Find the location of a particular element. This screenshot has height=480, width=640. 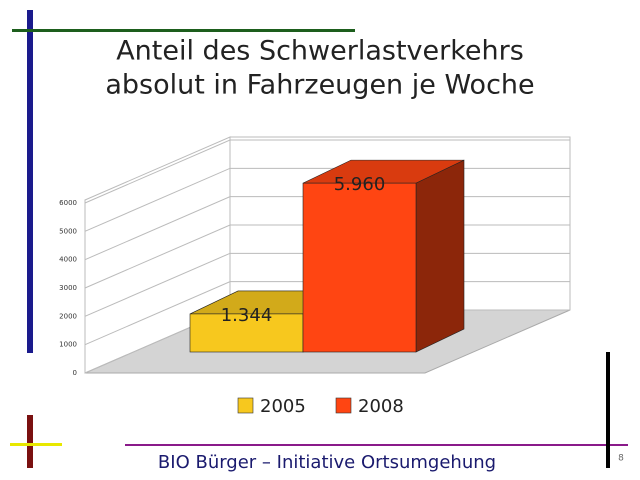

footer: BIO Bürger – Initiative Ortsumgehung is located at coordinates (327, 462).